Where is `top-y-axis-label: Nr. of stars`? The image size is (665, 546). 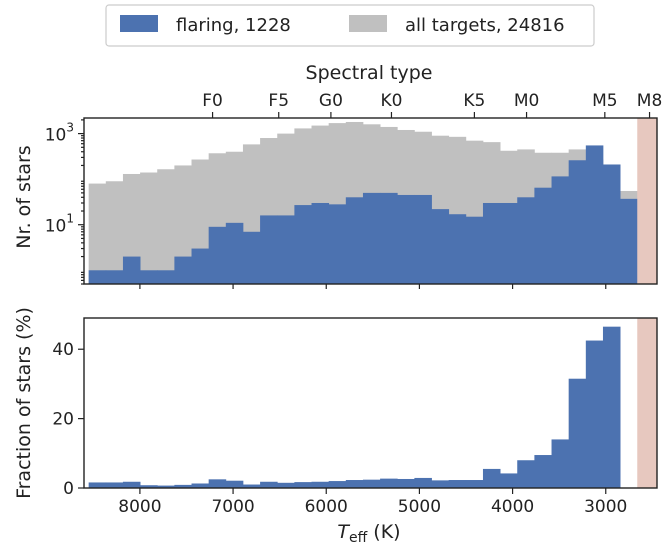
top-y-axis-label: Nr. of stars is located at coordinates (24, 196).